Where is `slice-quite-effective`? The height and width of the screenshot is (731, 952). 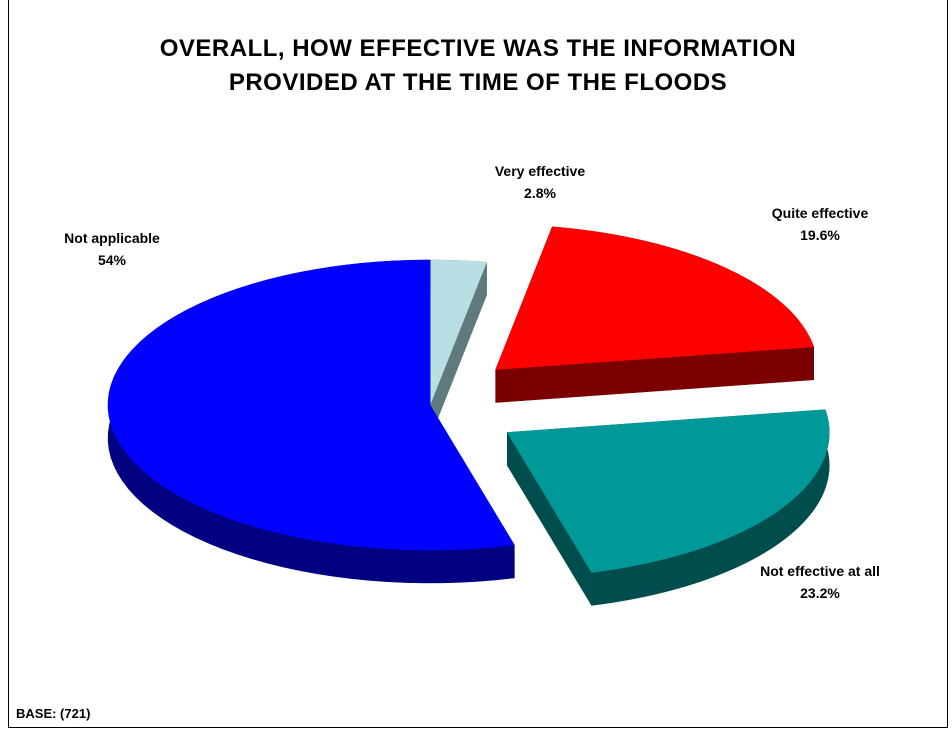 slice-quite-effective is located at coordinates (655, 314).